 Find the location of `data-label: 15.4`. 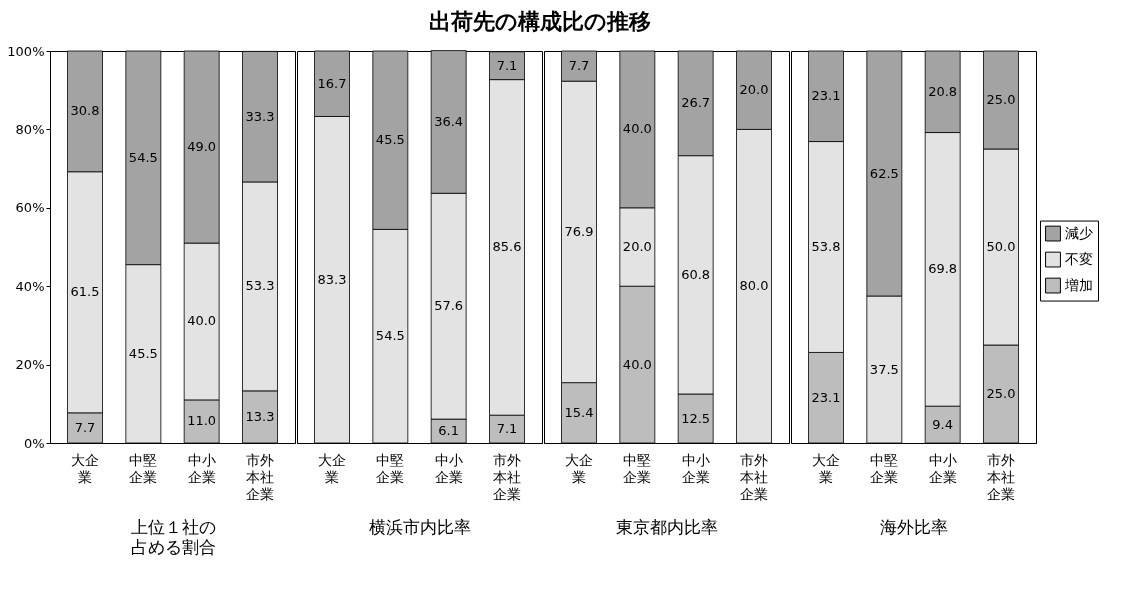

data-label: 15.4 is located at coordinates (579, 412).